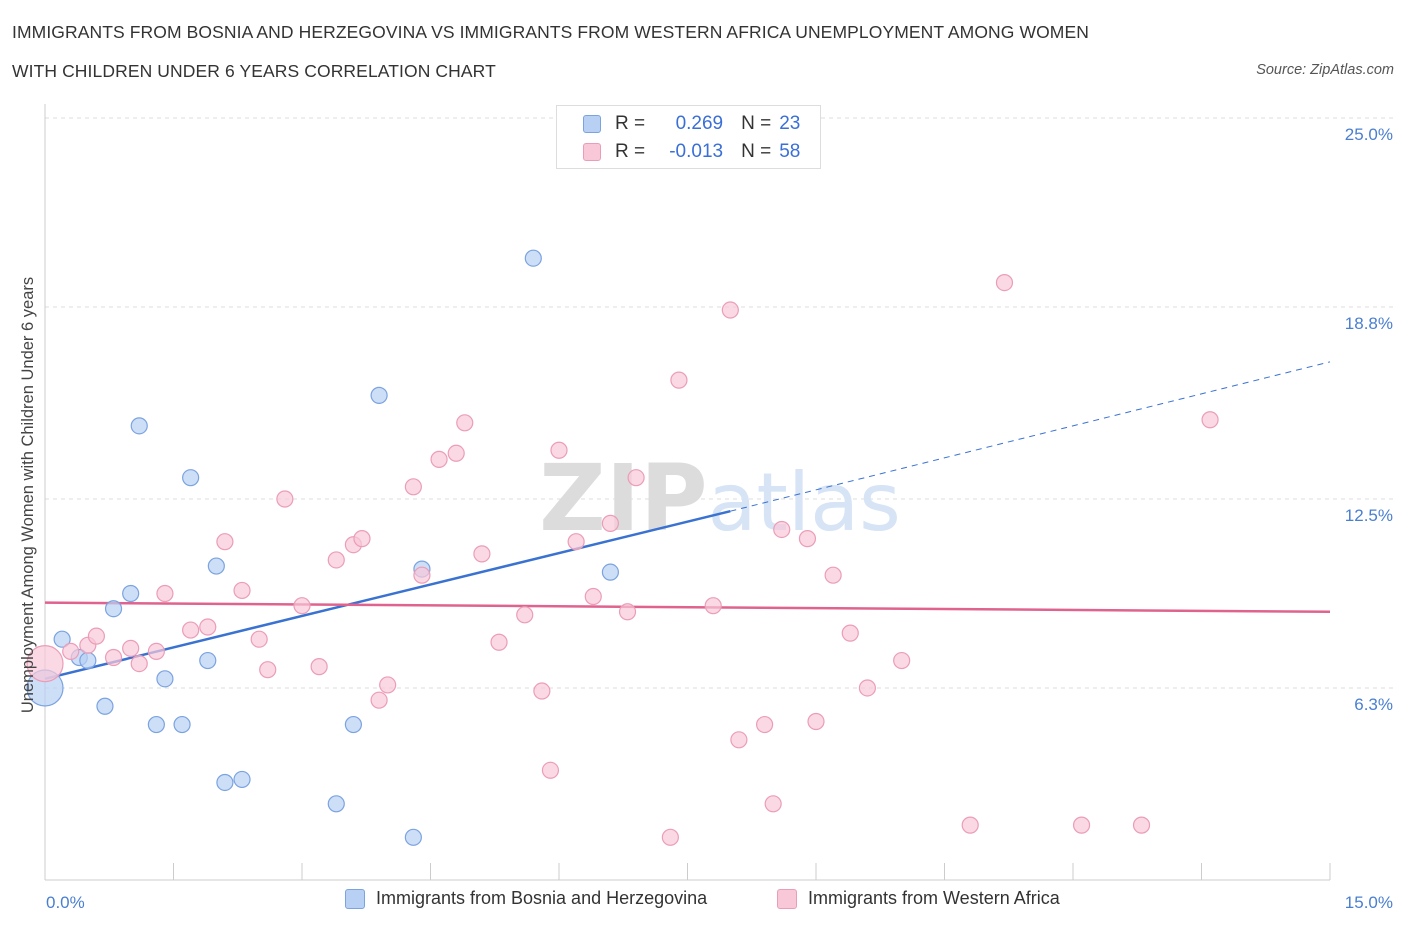 The height and width of the screenshot is (930, 1406). I want to click on series-legend-western-africa: Immigrants from Western Africa, so click(918, 898).